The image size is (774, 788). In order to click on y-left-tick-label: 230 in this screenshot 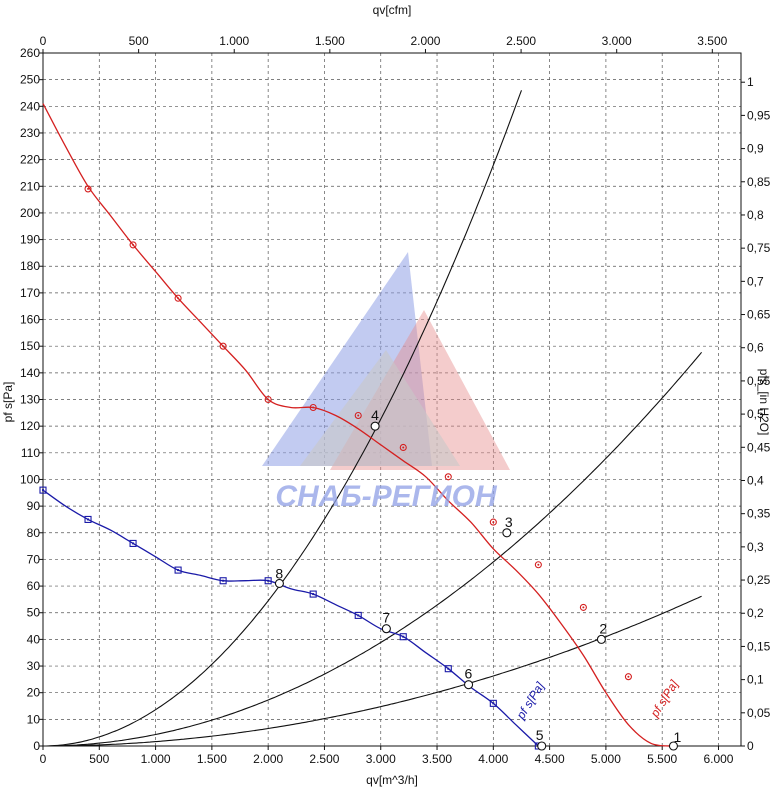, I will do `click(30, 133)`.